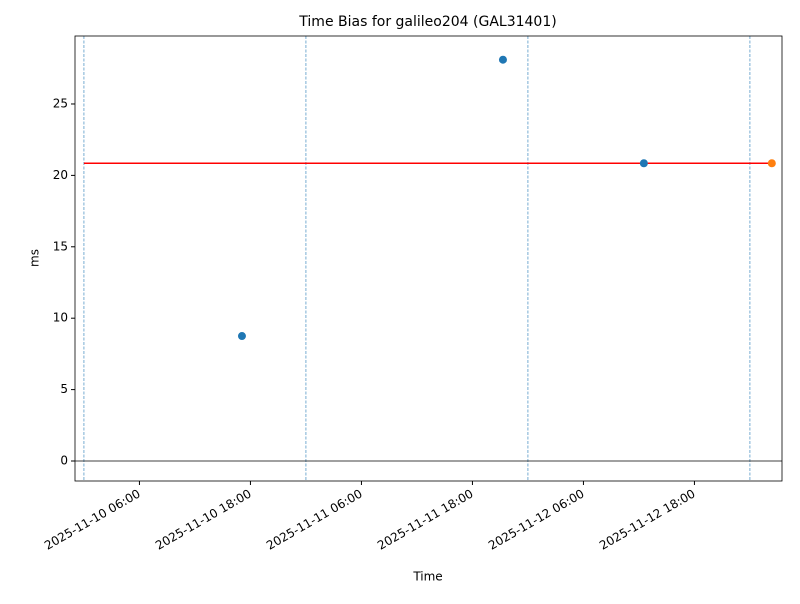 The width and height of the screenshot is (800, 604). I want to click on y-axis-label: ms, so click(35, 258).